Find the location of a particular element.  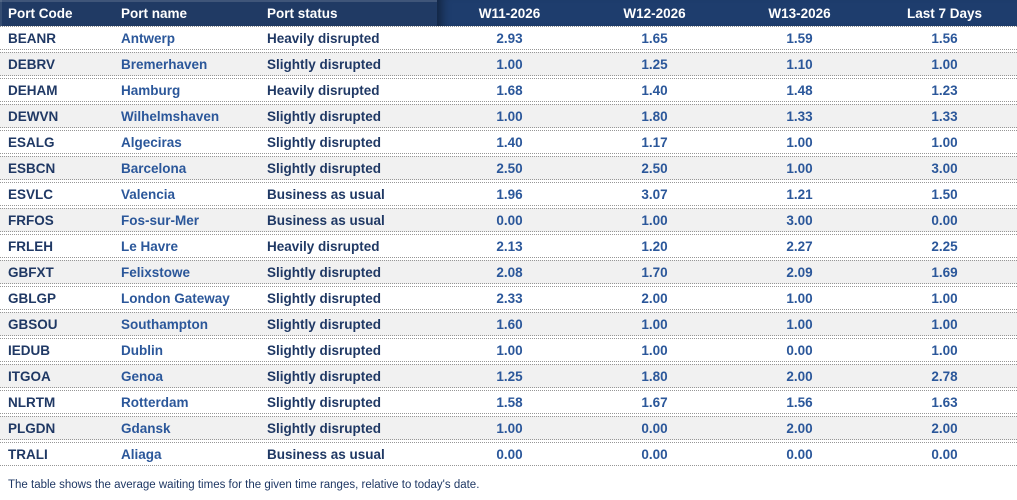

value-last7-cell: 1.63 is located at coordinates (944, 402).